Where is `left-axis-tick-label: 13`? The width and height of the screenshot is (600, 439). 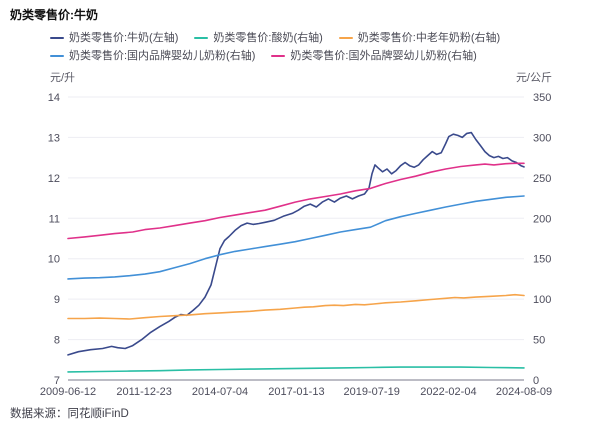 left-axis-tick-label: 13 is located at coordinates (54, 138).